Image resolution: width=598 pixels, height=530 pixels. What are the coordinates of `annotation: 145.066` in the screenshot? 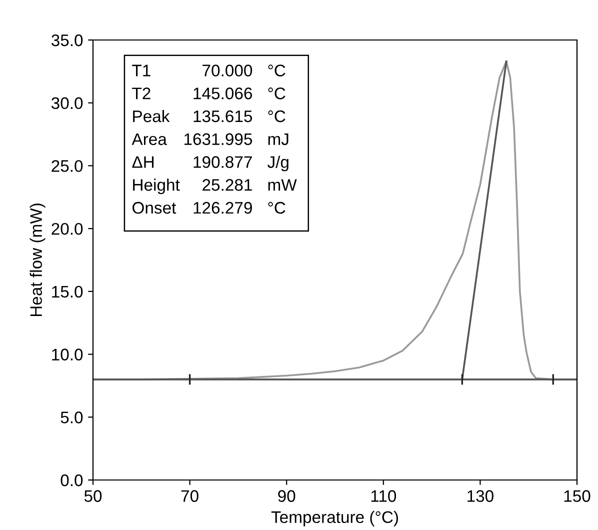 It's located at (223, 94).